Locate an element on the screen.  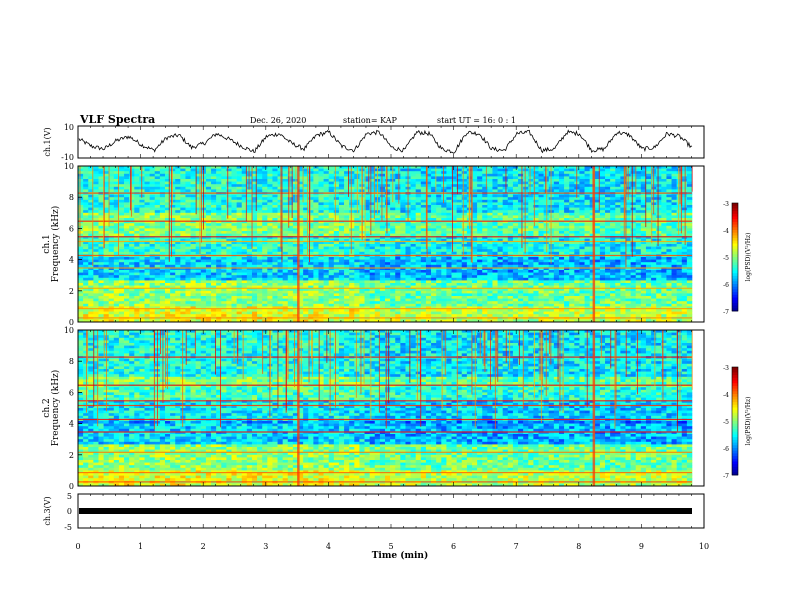
colorbar-tick-label: -3 is located at coordinates (726, 368).